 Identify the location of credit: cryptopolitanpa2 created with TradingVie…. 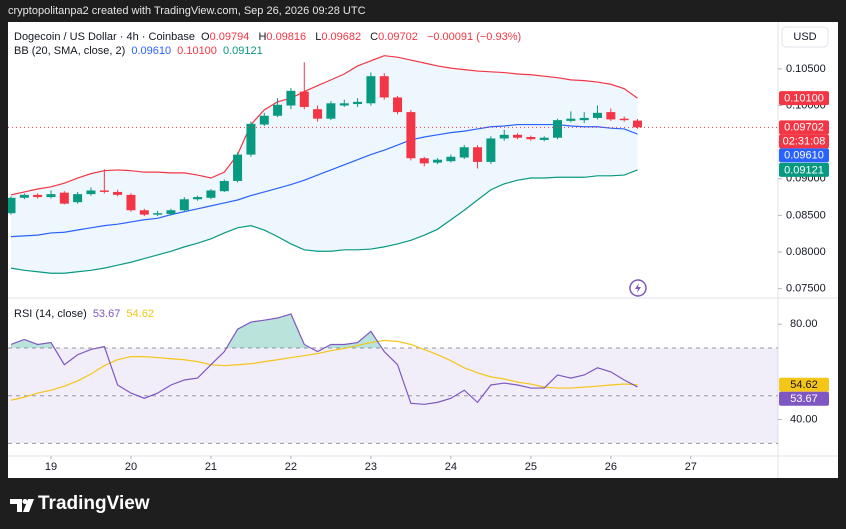
(187, 11).